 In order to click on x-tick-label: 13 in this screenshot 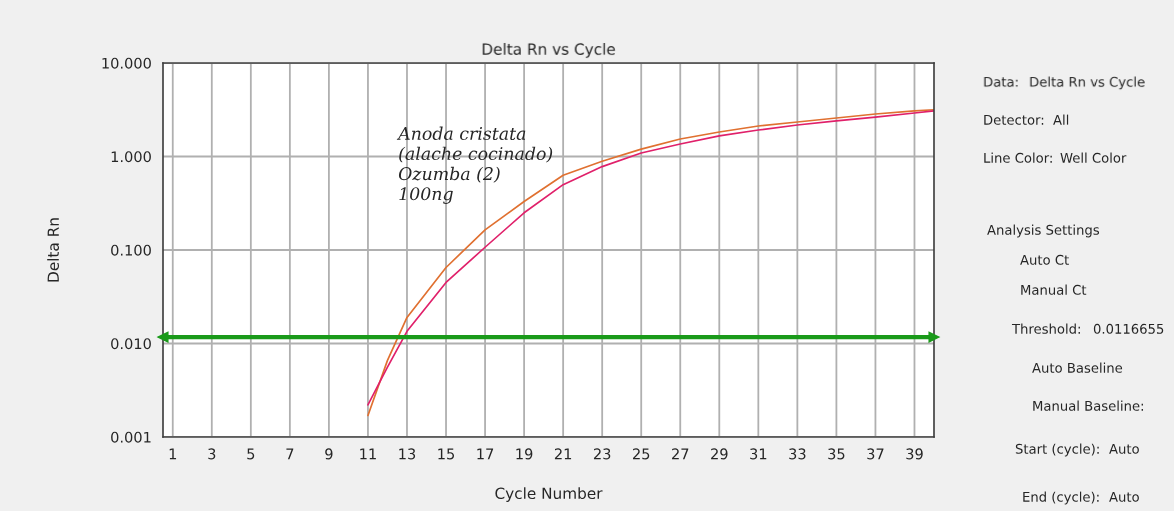, I will do `click(407, 454)`.